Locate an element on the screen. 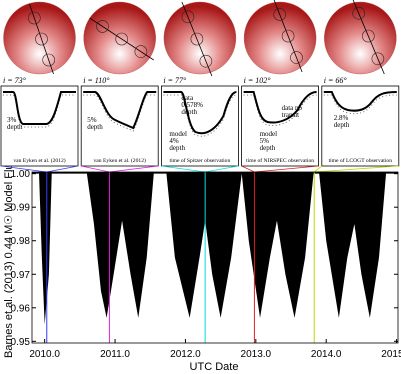  x-tick-label: 2012.0 is located at coordinates (185, 354).